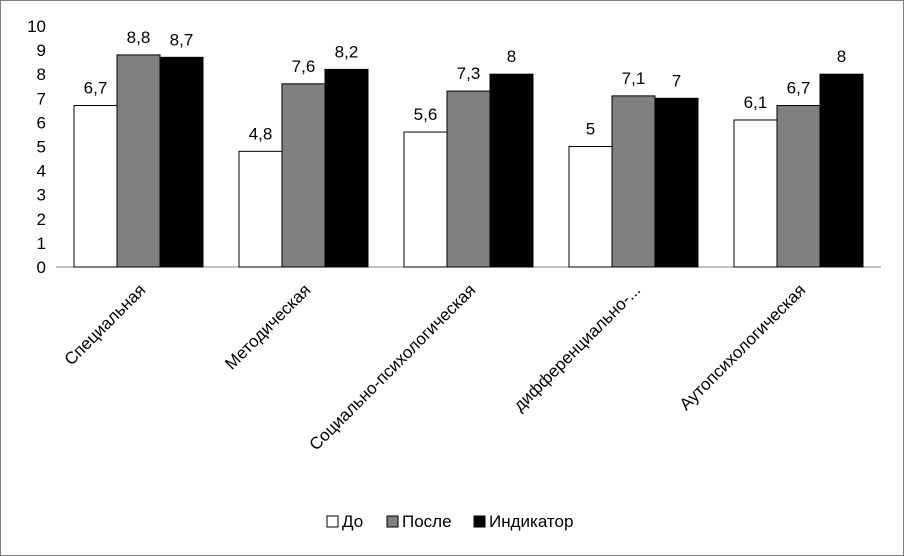  I want to click on legend: До После Индикатор, so click(449, 521).